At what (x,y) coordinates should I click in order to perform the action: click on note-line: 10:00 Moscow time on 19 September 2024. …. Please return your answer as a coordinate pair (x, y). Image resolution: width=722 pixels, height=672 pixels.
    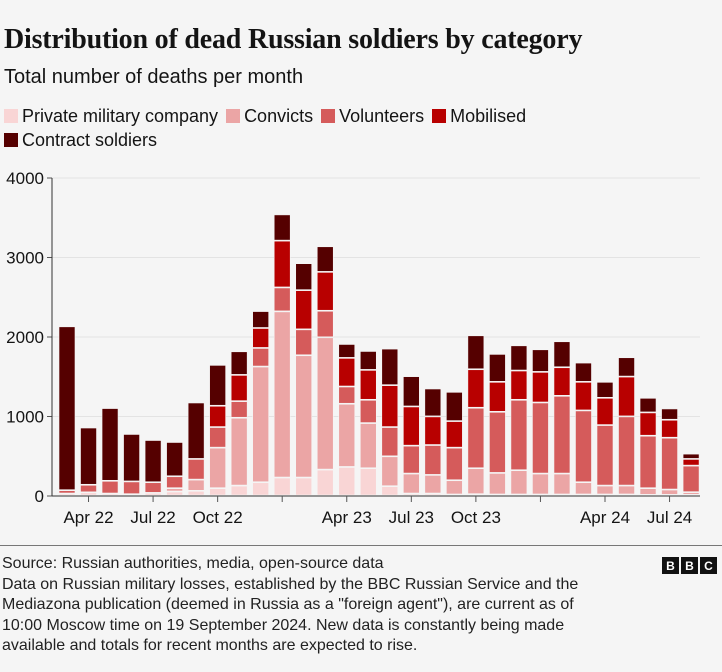
    Looking at the image, I should click on (283, 625).